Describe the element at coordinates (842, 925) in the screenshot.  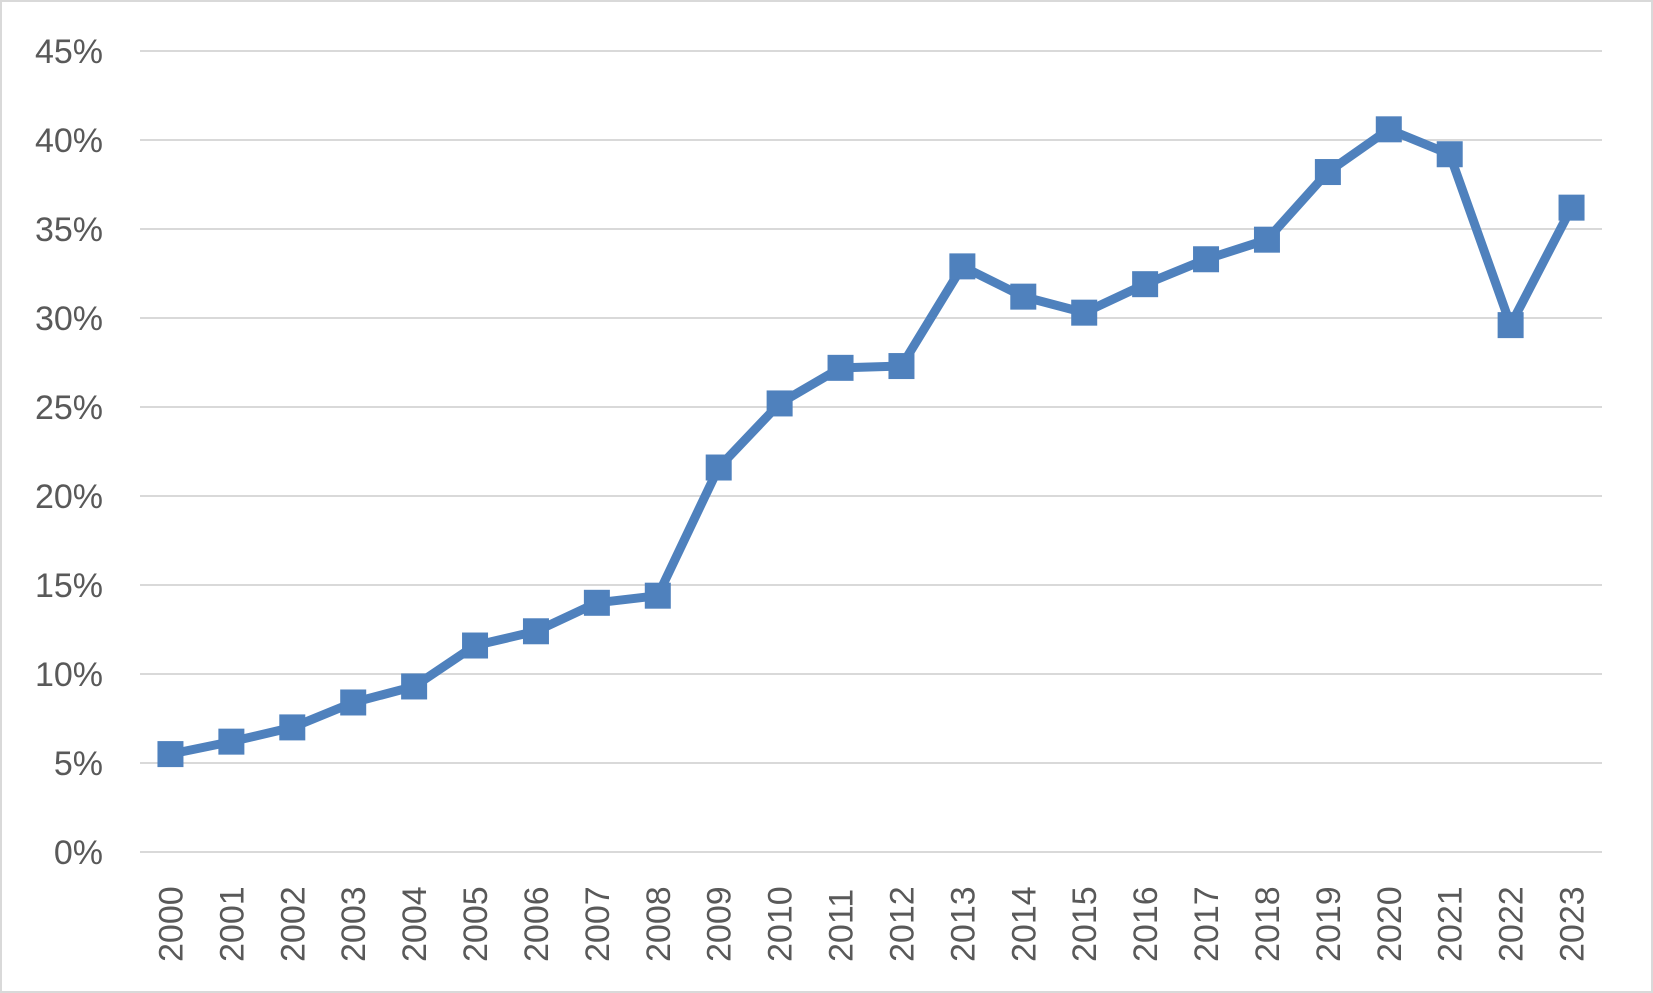
I see `x-tick-label: 2011` at that location.